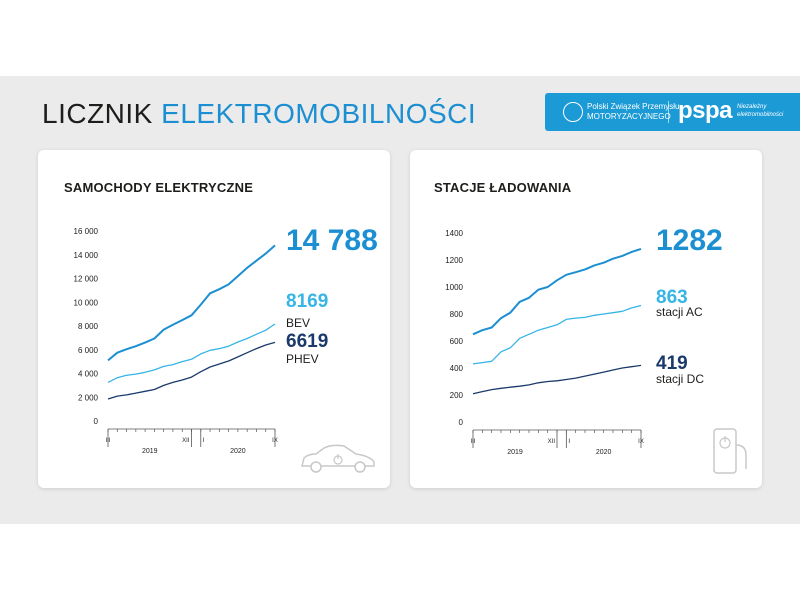  What do you see at coordinates (454, 233) in the screenshot?
I see `y-tick-label: 1400` at bounding box center [454, 233].